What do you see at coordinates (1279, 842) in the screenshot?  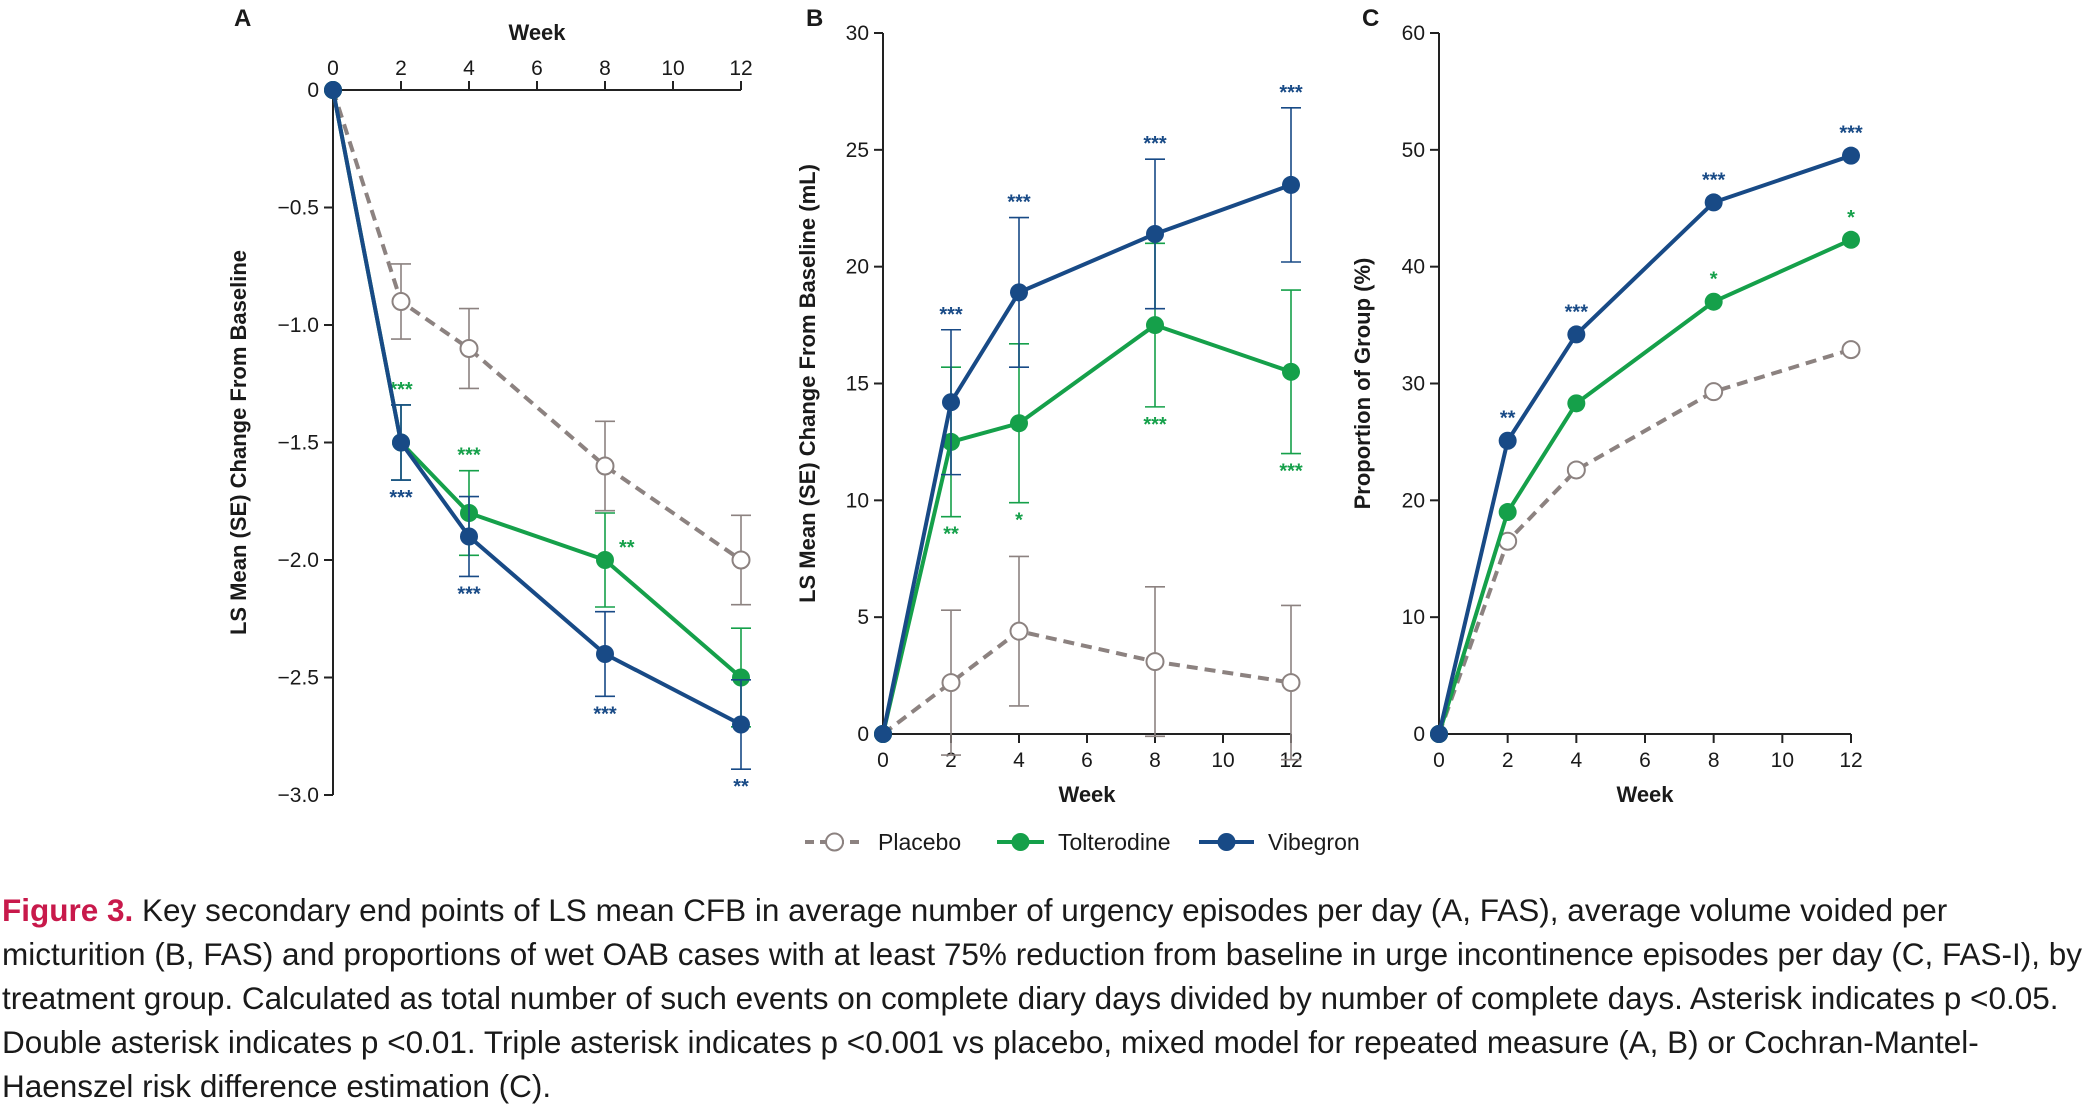 I see `legend-item-vibegron: Vibegron` at bounding box center [1279, 842].